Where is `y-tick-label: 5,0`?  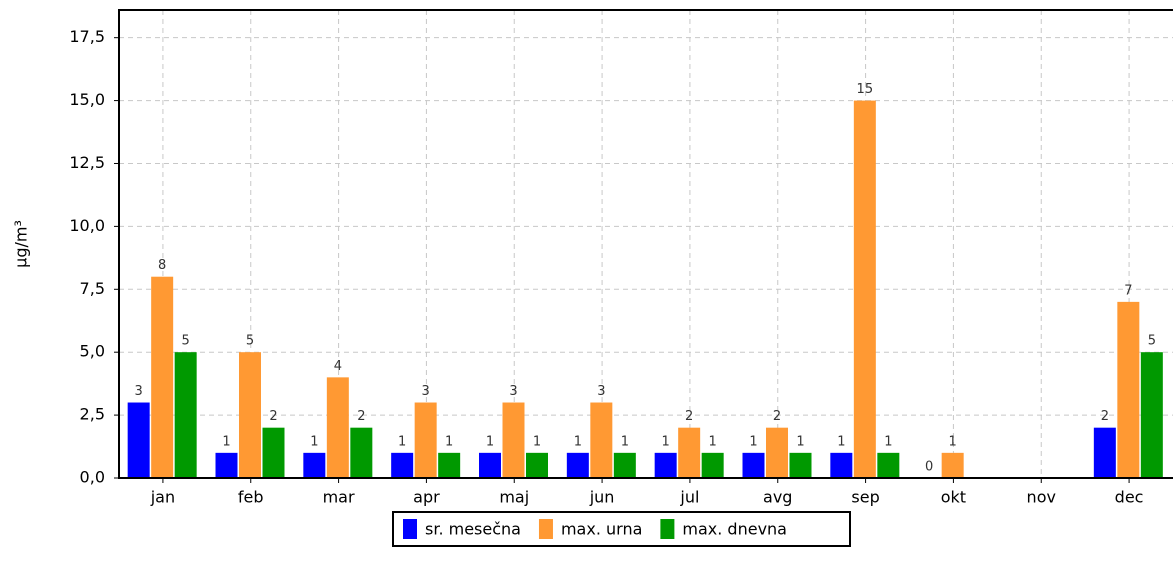
y-tick-label: 5,0 is located at coordinates (92, 351).